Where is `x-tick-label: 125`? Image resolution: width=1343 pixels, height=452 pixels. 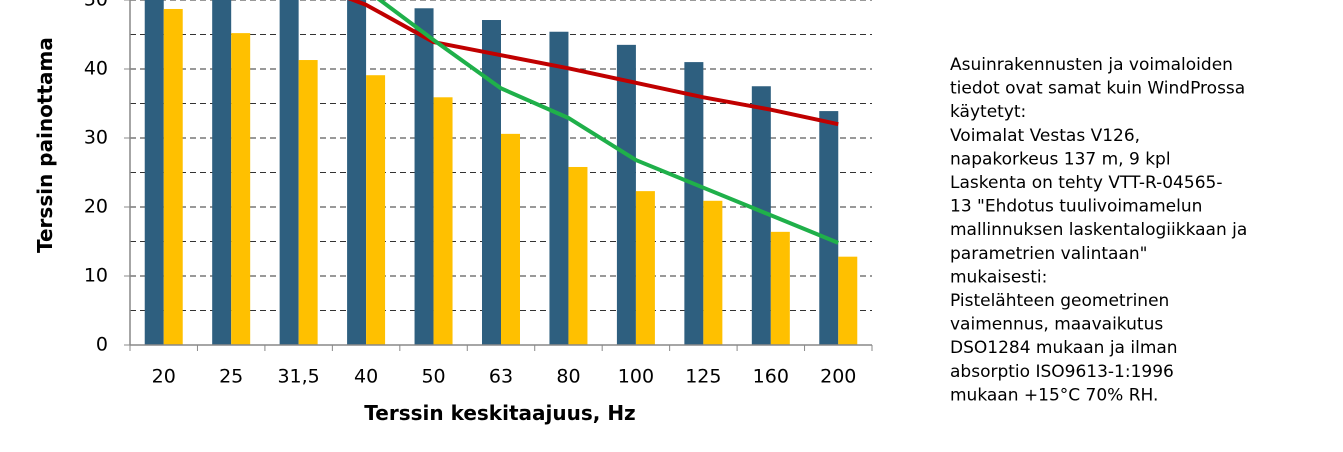
x-tick-label: 125 is located at coordinates (703, 377).